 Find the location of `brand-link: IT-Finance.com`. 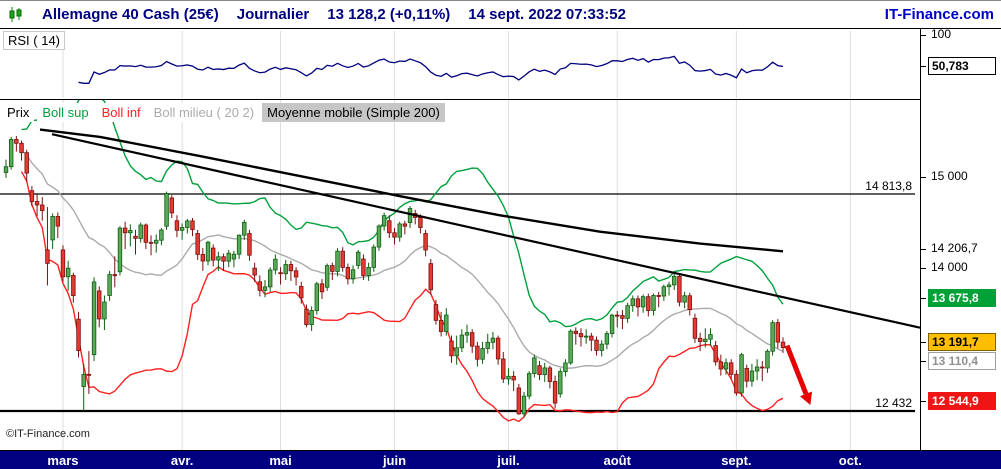

brand-link: IT-Finance.com is located at coordinates (939, 14).